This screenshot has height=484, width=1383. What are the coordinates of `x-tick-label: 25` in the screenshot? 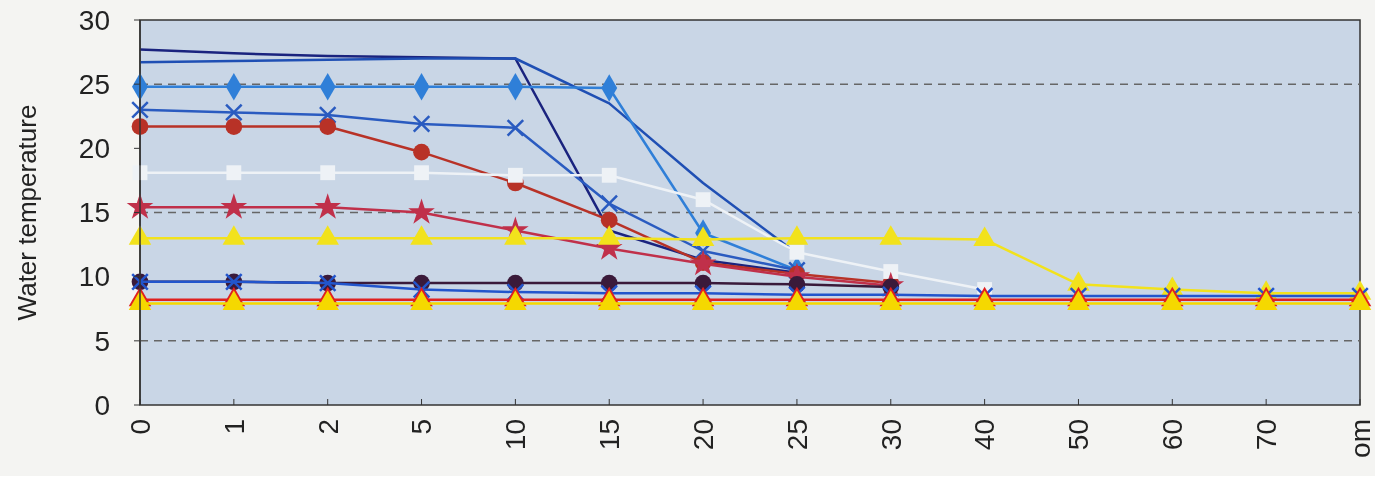 It's located at (797, 435).